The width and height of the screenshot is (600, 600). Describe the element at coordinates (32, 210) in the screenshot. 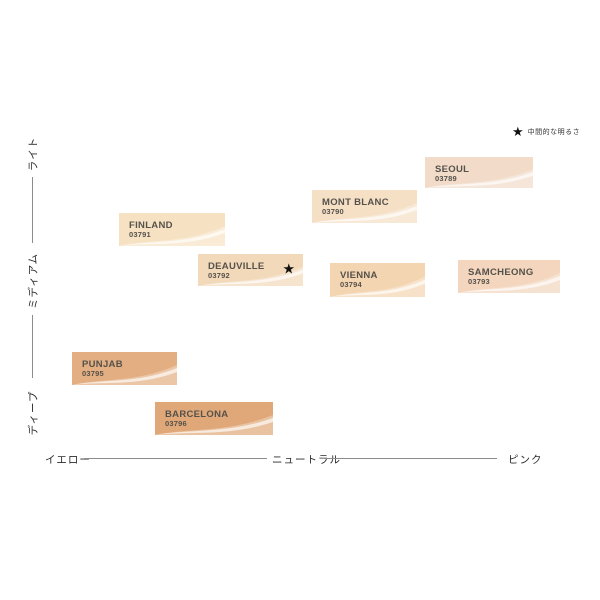

I see `y-axis-line-upper` at that location.